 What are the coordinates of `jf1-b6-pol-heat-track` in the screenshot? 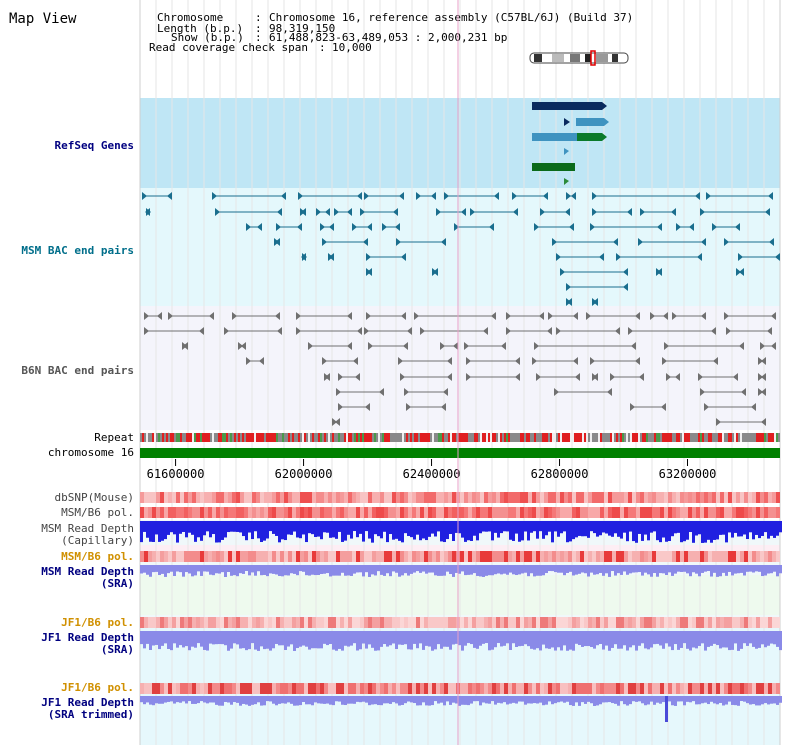 It's located at (460, 622).